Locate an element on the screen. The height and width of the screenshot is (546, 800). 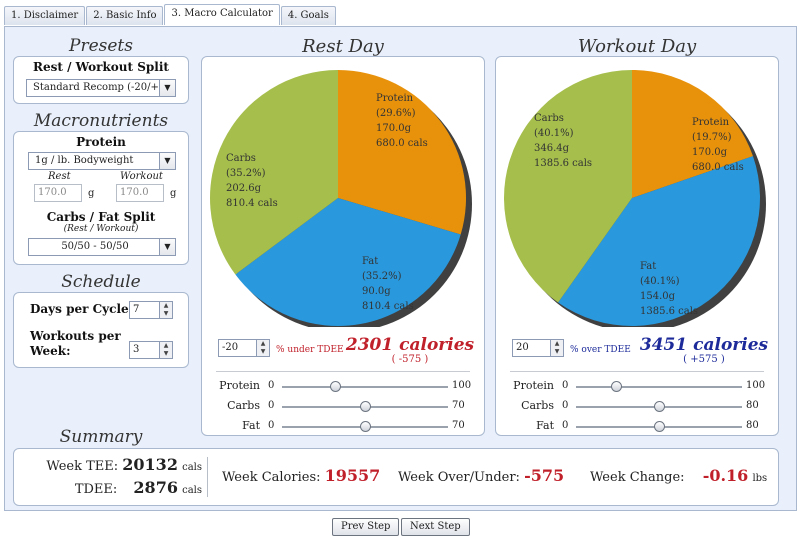
days-per-cycle-stepper: 7 ▲ ▼ is located at coordinates (151, 310).